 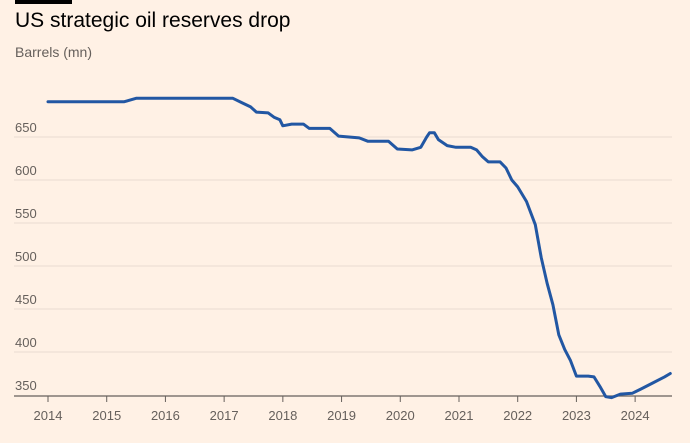 What do you see at coordinates (106, 415) in the screenshot?
I see `x-tick-label-2015: 2015` at bounding box center [106, 415].